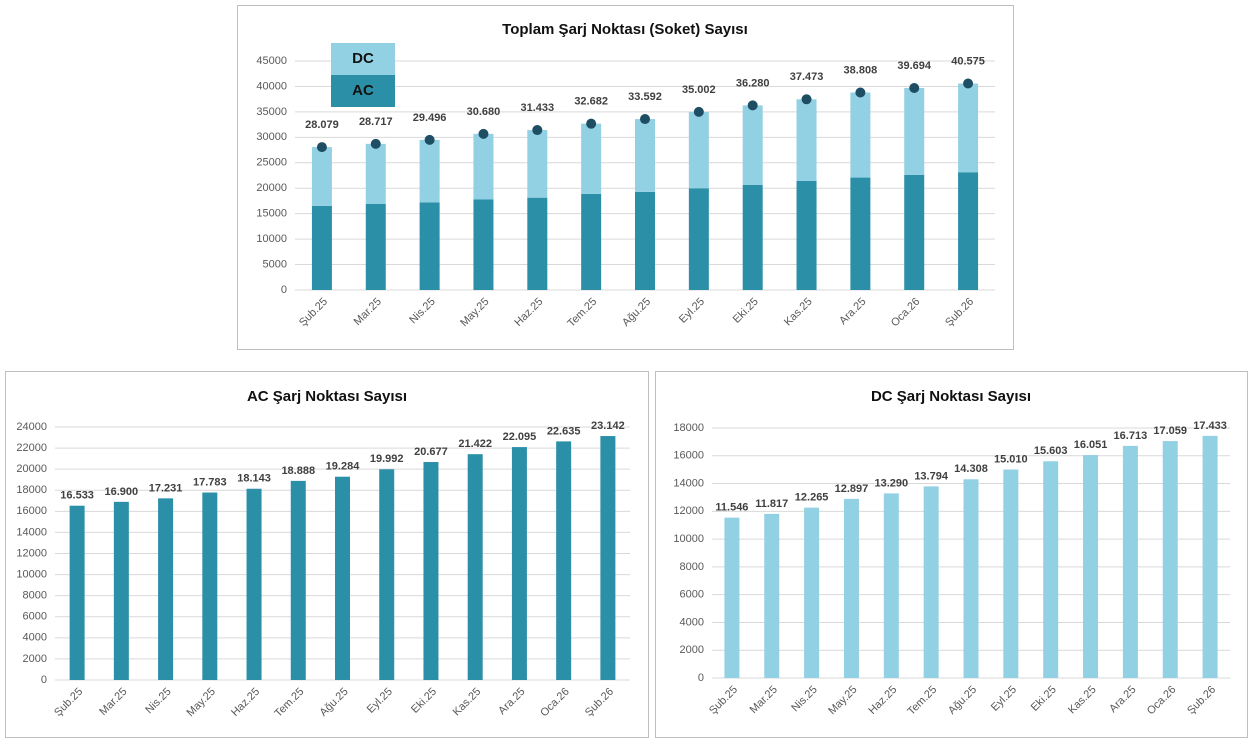 Image resolution: width=1251 pixels, height=740 pixels. Describe the element at coordinates (31, 427) in the screenshot. I see `y-tick-label: 24000` at that location.